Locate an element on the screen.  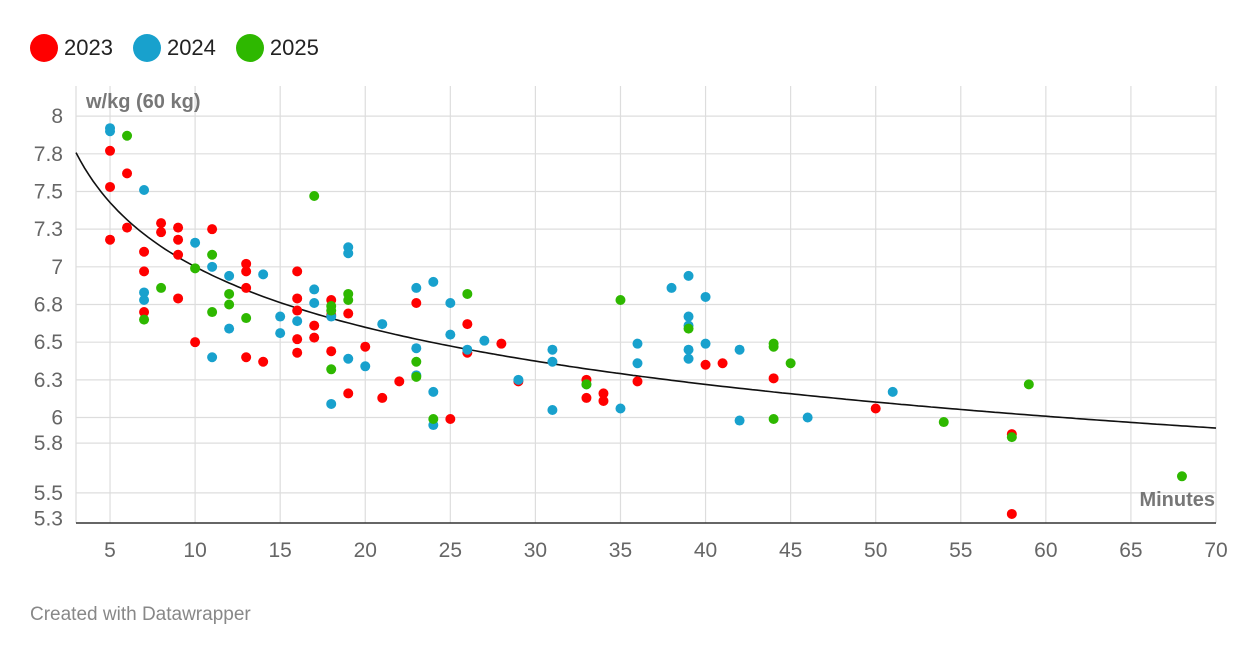
legend-item-2025: 2025 is located at coordinates (277, 48).